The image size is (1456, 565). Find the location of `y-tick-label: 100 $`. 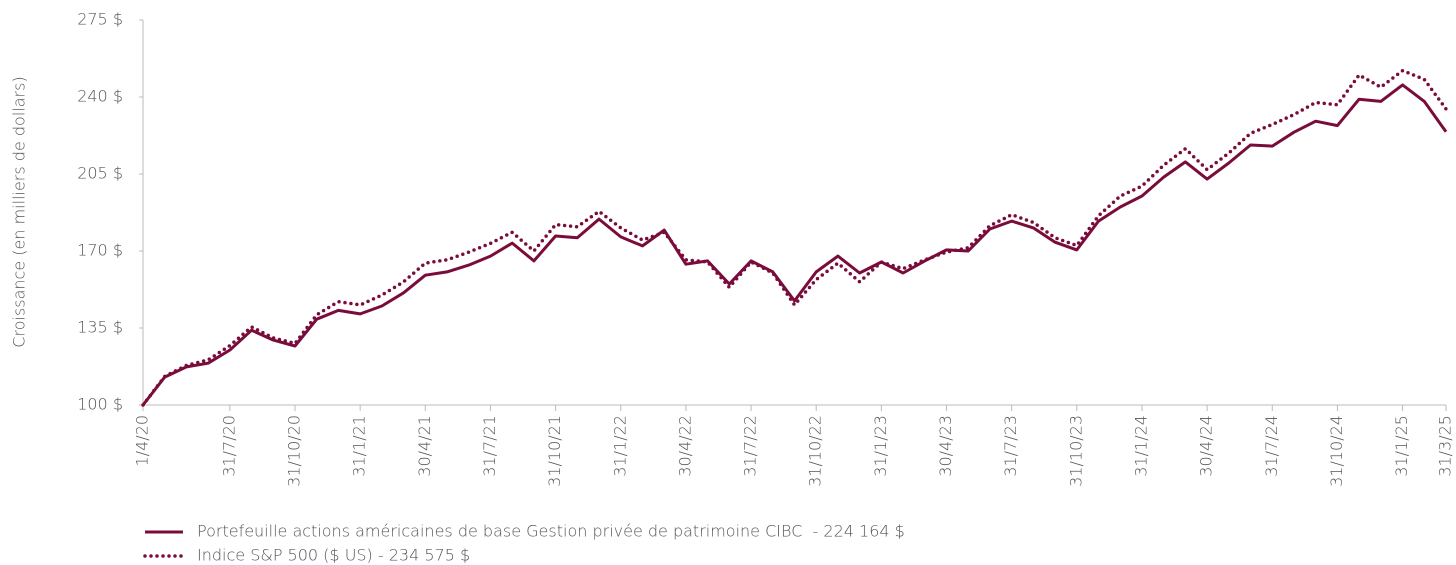

y-tick-label: 100 $ is located at coordinates (100, 404).